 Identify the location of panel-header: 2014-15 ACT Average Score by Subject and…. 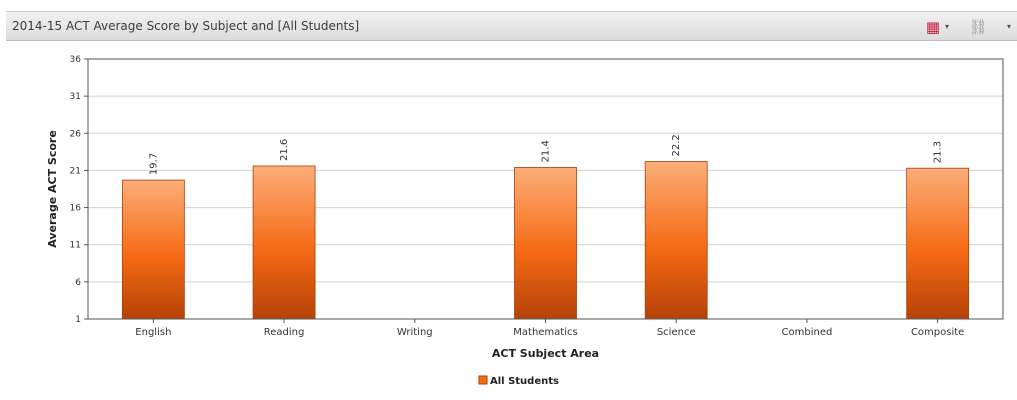
(511, 26).